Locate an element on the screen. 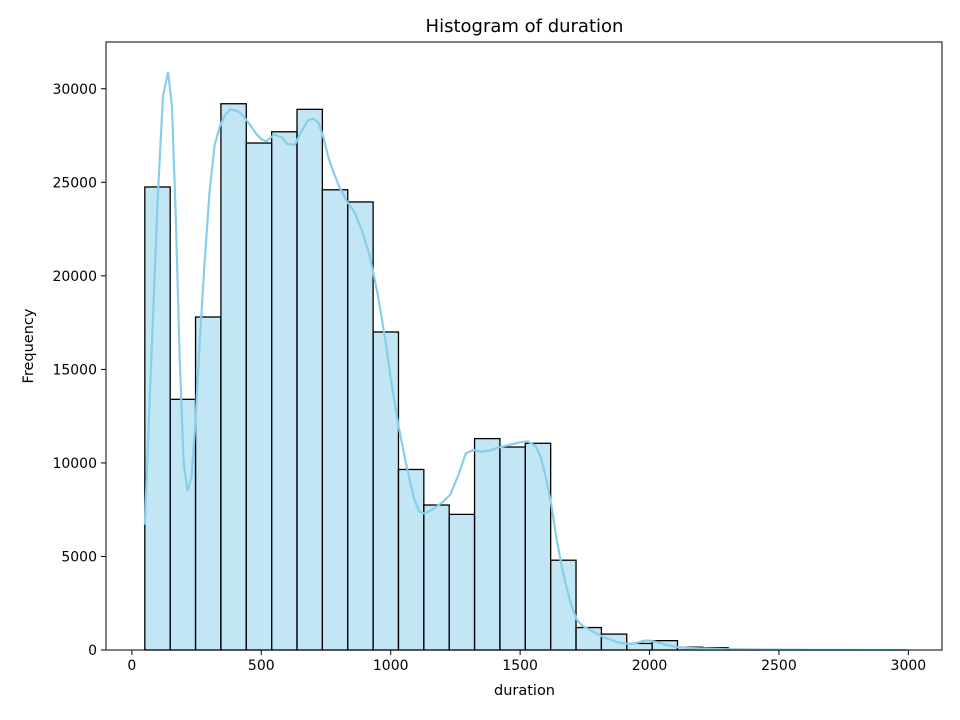 This screenshot has width=960, height=720. y-tick-label-20000: 20000 is located at coordinates (74, 277).